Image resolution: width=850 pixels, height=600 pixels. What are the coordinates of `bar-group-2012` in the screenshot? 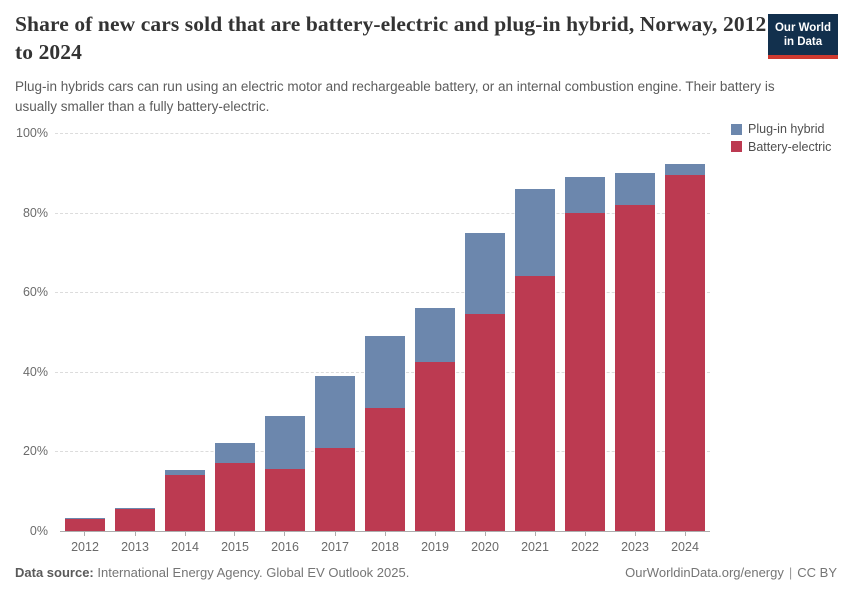 It's located at (85, 332).